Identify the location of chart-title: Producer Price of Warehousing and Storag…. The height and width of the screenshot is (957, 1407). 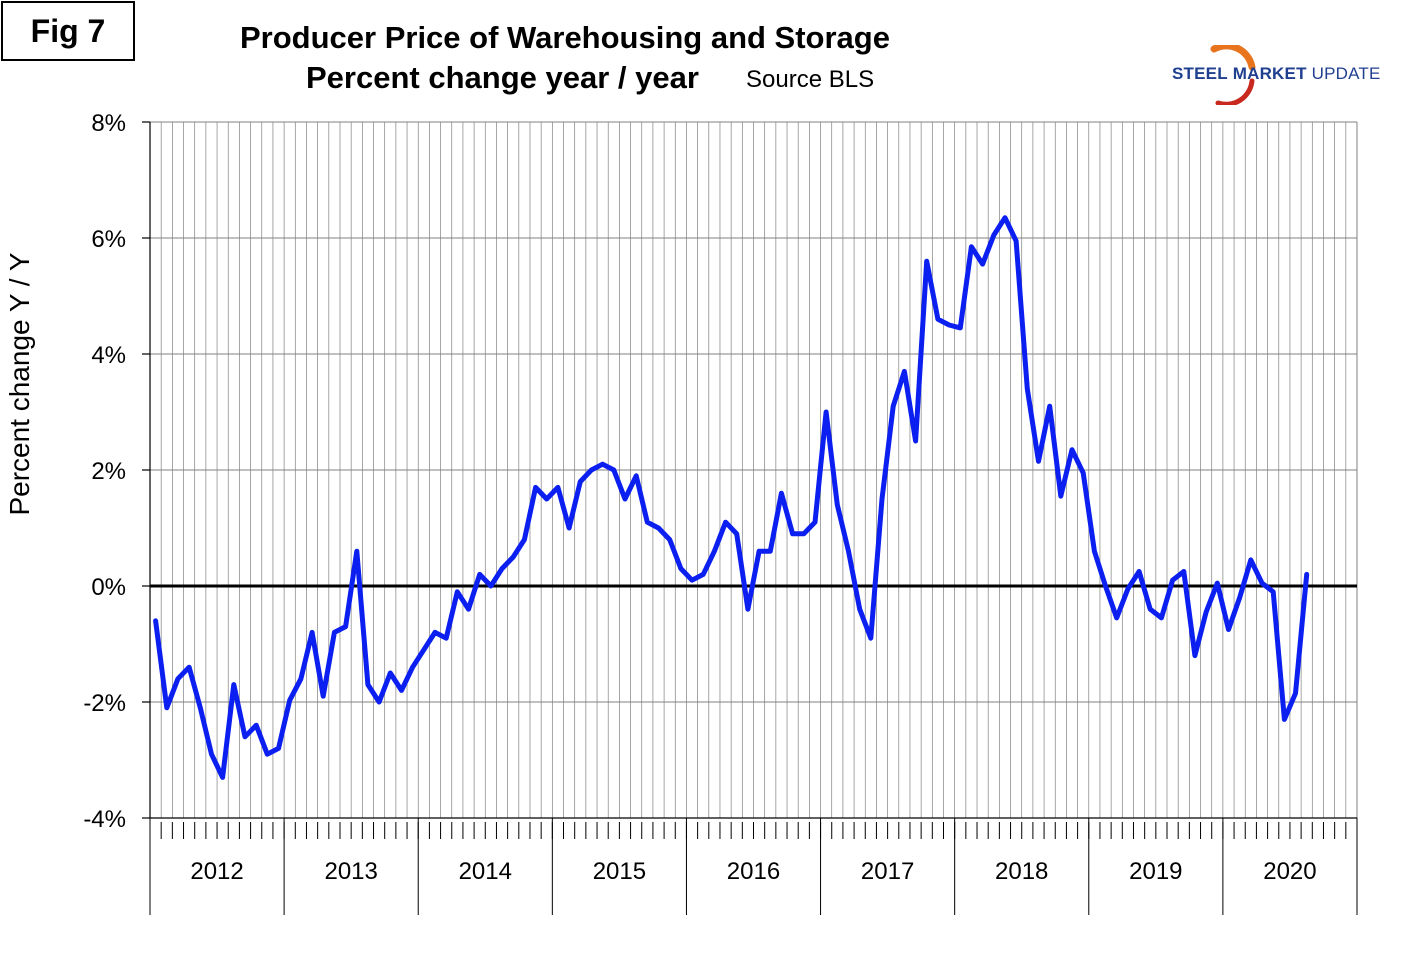
(565, 37).